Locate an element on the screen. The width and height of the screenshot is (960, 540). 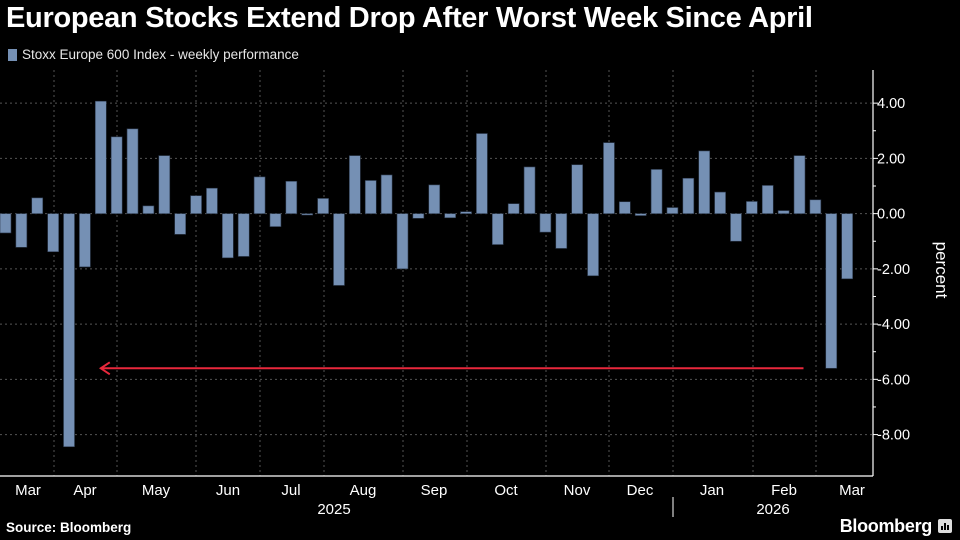
x-month-label: Jan is located at coordinates (712, 490).